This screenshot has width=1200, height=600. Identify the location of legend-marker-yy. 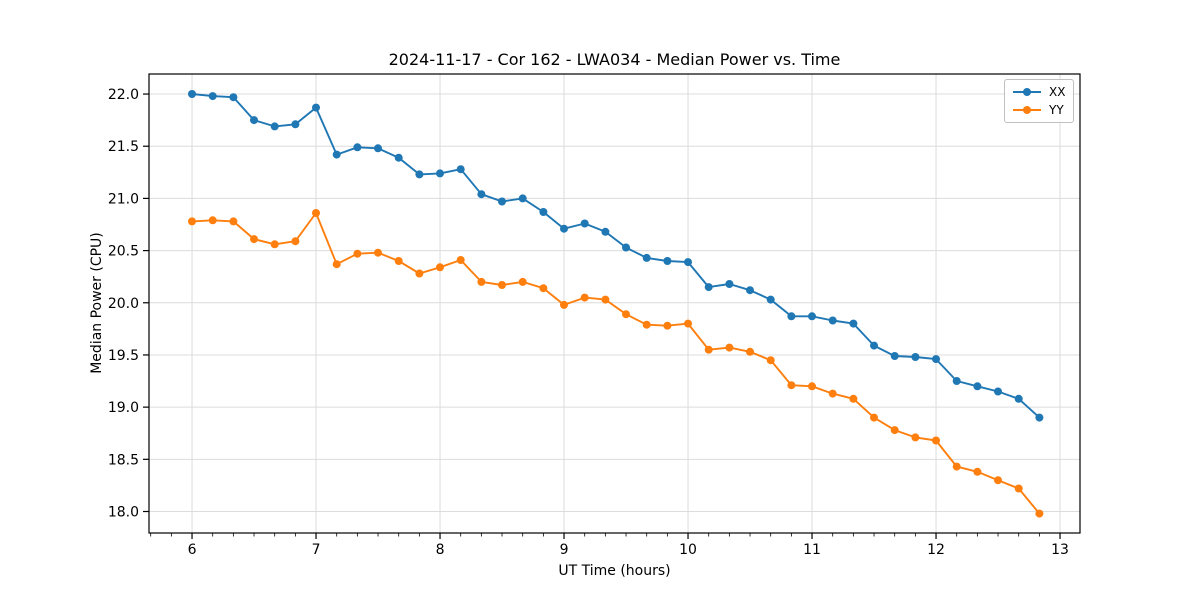
(1027, 109).